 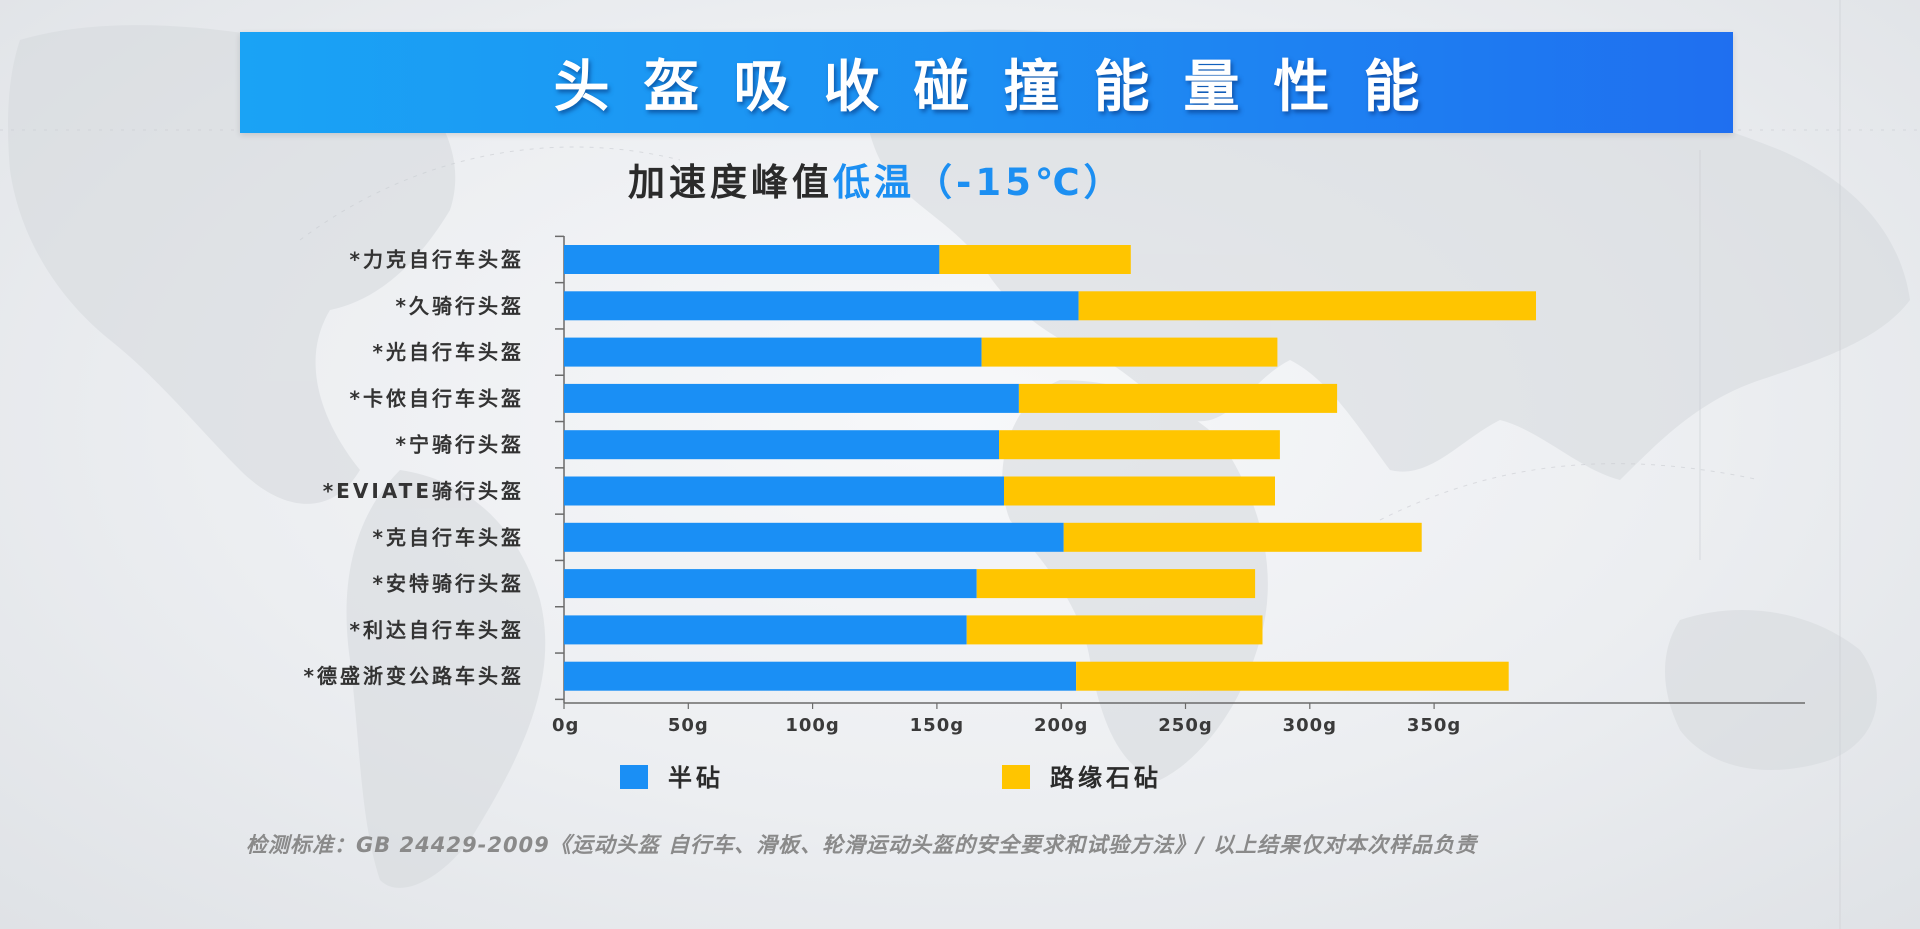 I want to click on x-tick-label: 100g, so click(x=812, y=725).